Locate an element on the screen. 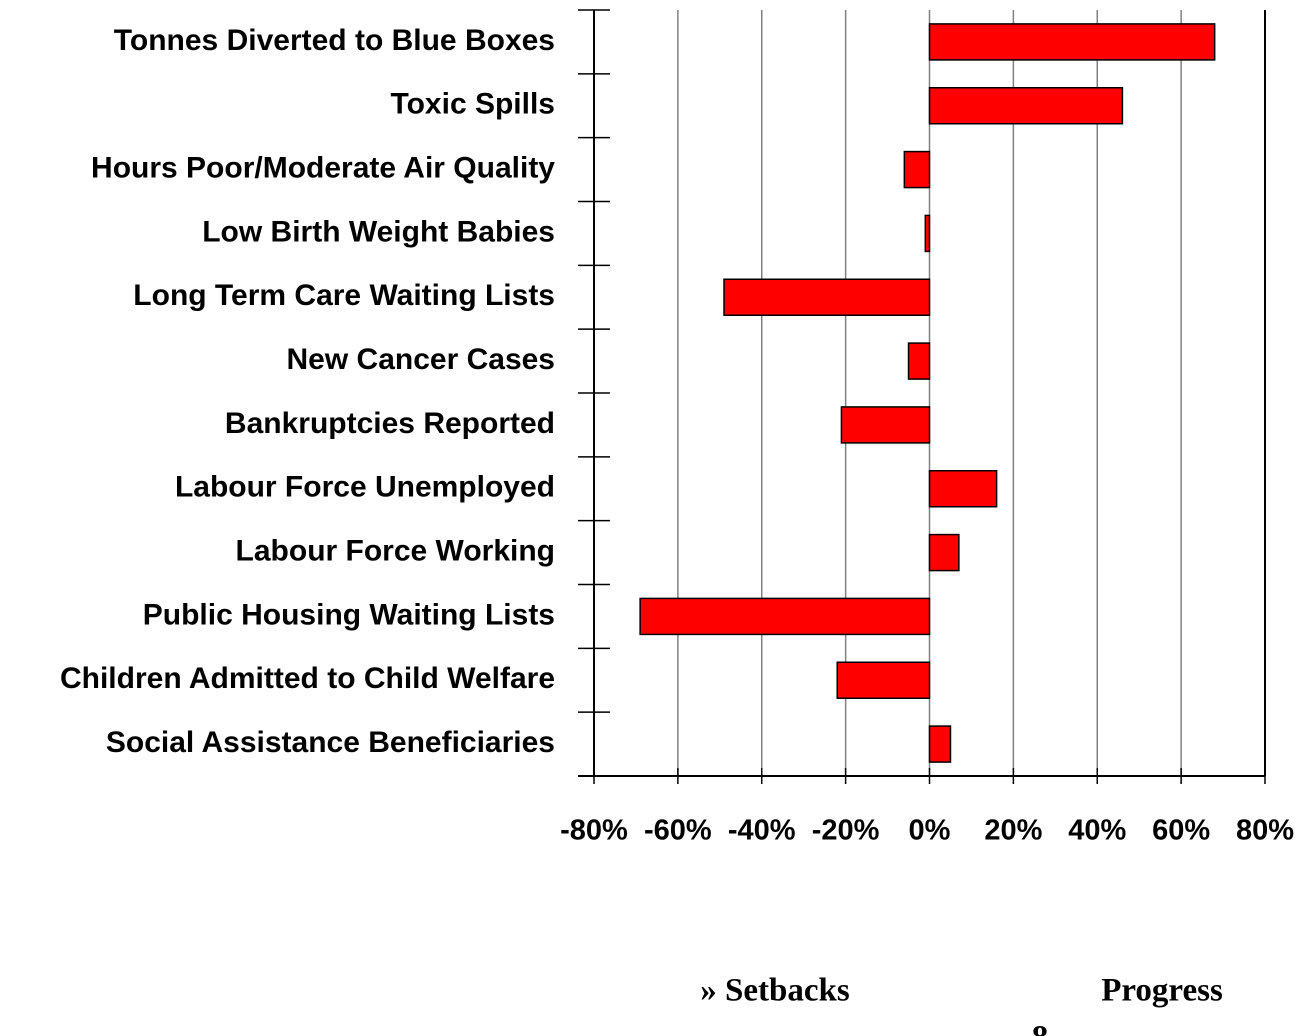  y-tick-label: Social Assistance Beneficiaries is located at coordinates (330, 742).